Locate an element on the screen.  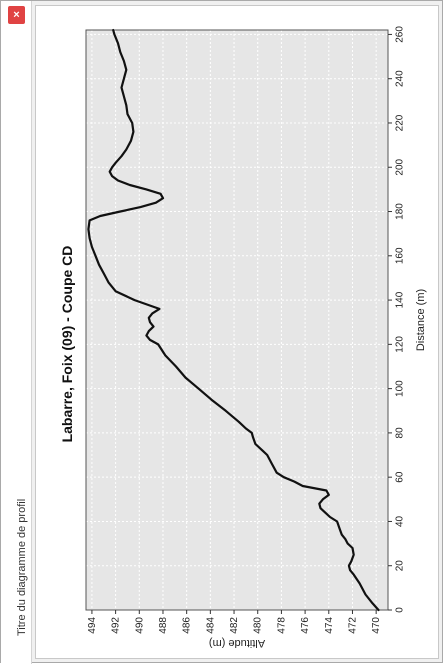
distance-tick-label: 100 is located at coordinates (399, 388).